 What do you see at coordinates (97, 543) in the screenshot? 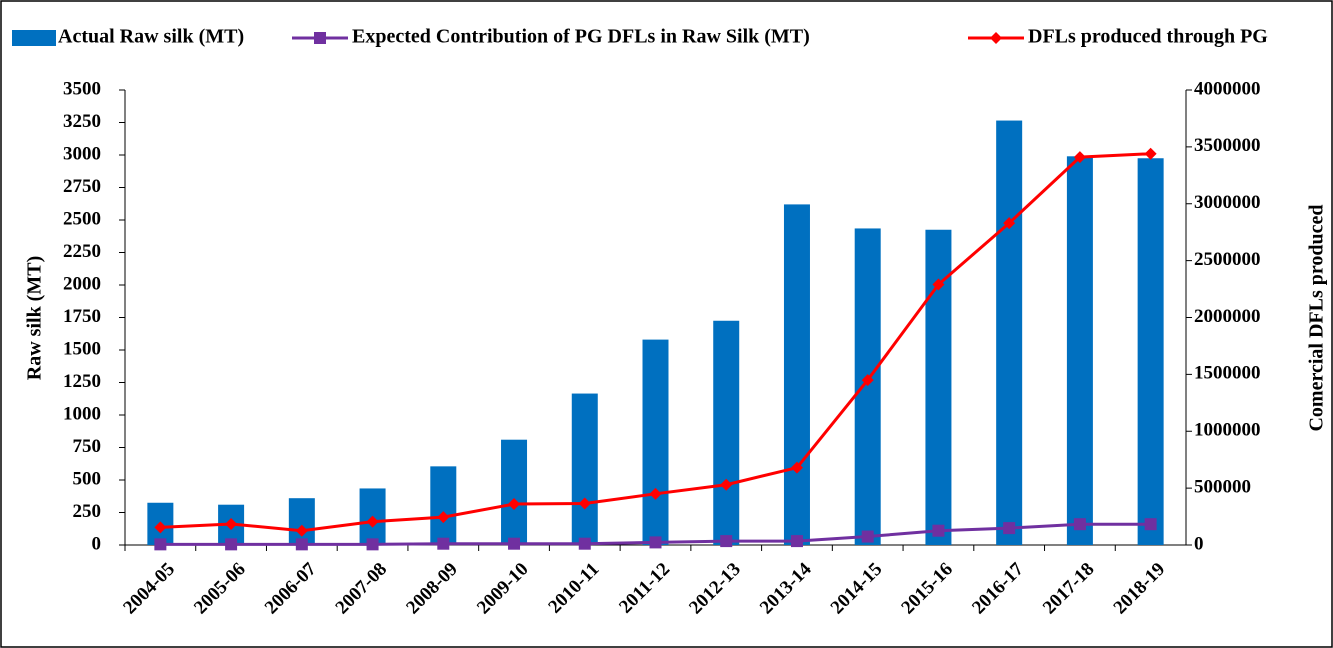
I see `y-tick-label: 0` at bounding box center [97, 543].